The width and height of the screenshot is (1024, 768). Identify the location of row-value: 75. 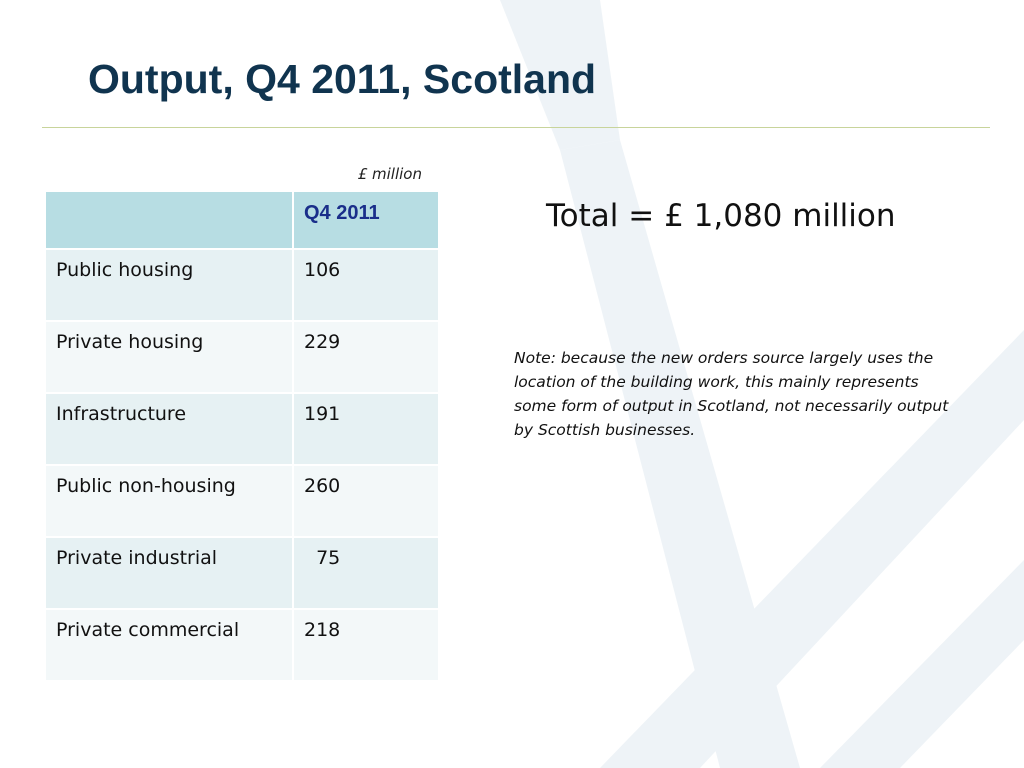
(322, 558).